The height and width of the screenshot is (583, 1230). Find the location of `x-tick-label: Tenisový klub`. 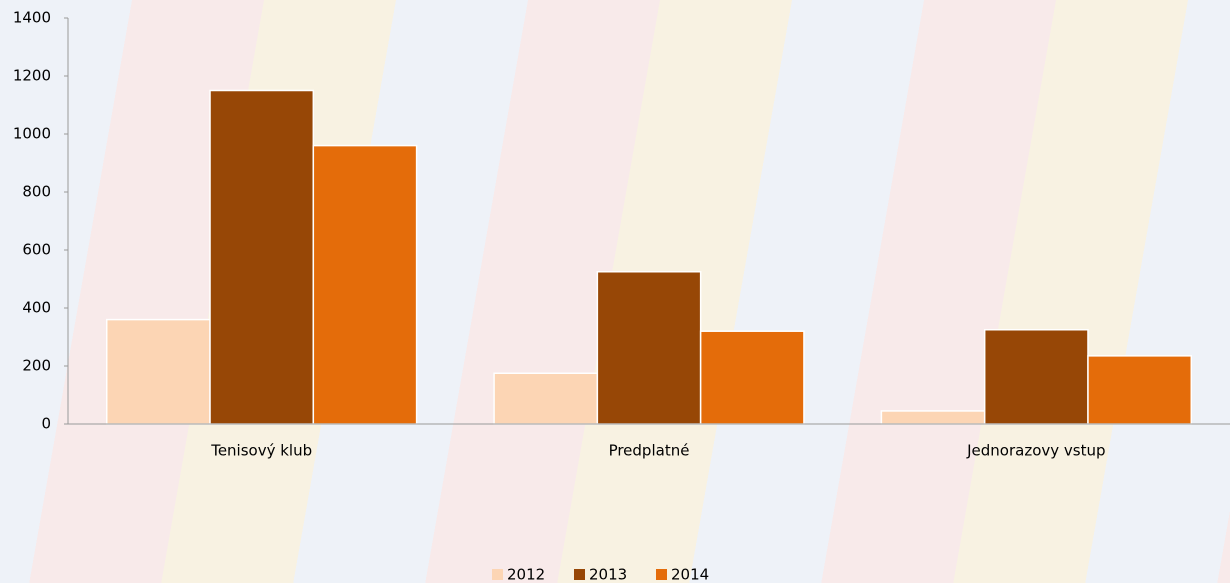

x-tick-label: Tenisový klub is located at coordinates (261, 451).